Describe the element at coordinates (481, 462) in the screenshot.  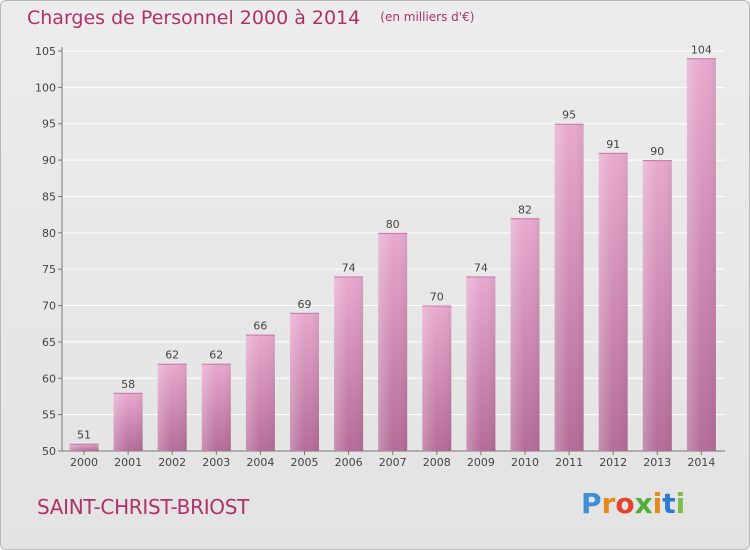
I see `x-tick-label: 2009` at that location.